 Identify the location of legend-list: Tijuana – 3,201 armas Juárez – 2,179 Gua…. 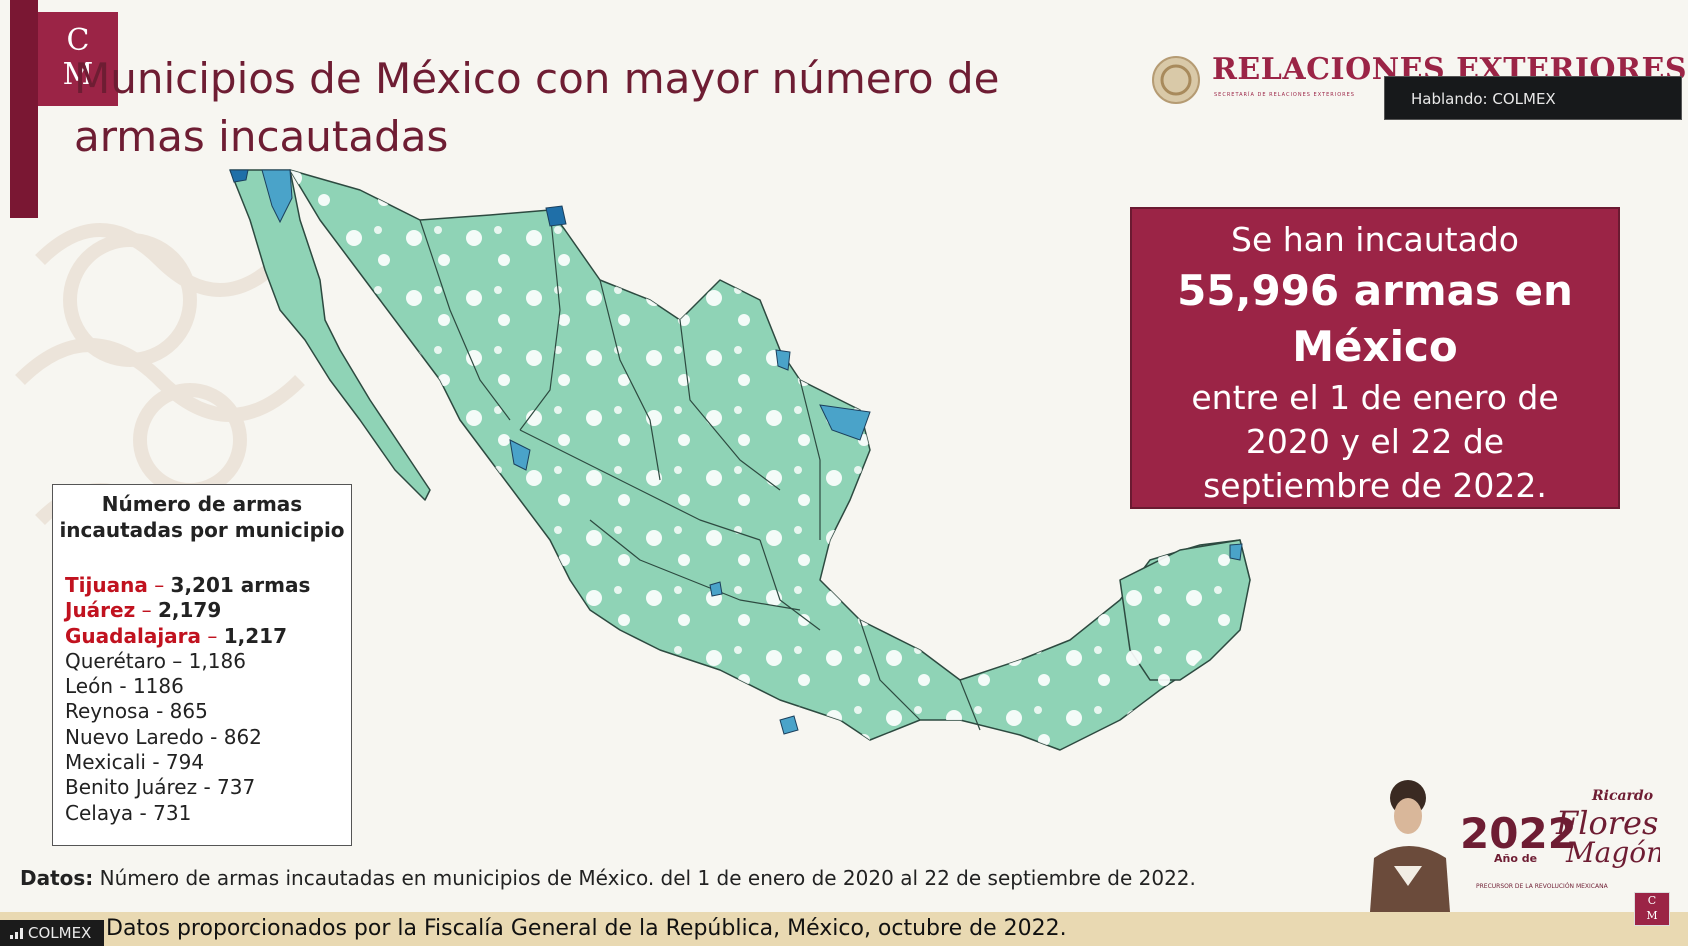
(208, 699).